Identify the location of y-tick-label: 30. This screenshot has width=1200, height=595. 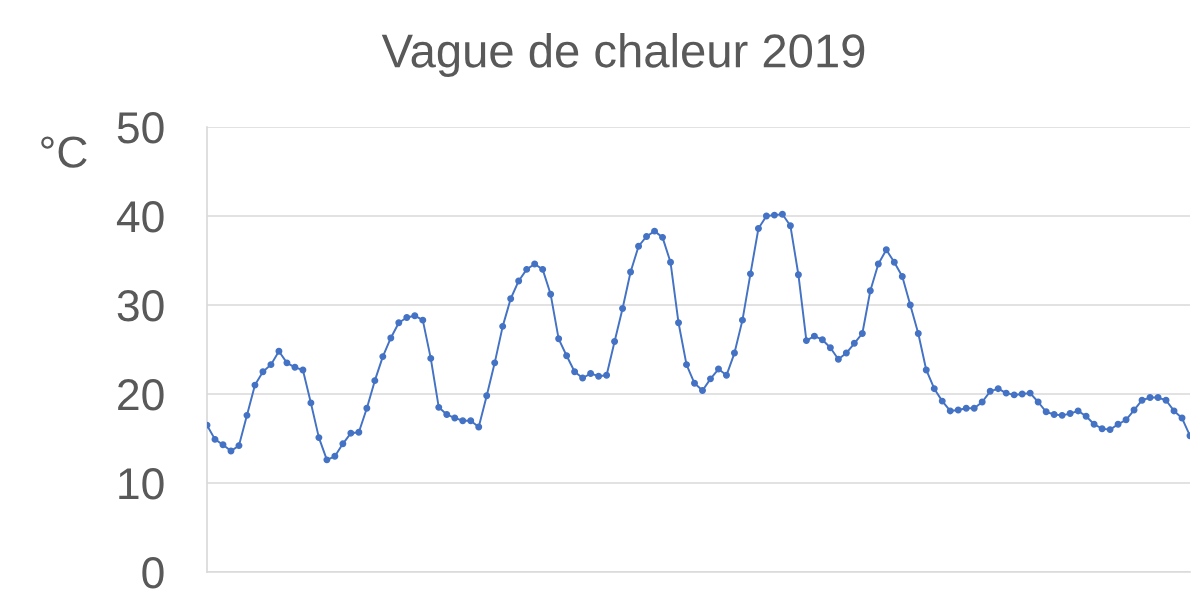
(140, 306).